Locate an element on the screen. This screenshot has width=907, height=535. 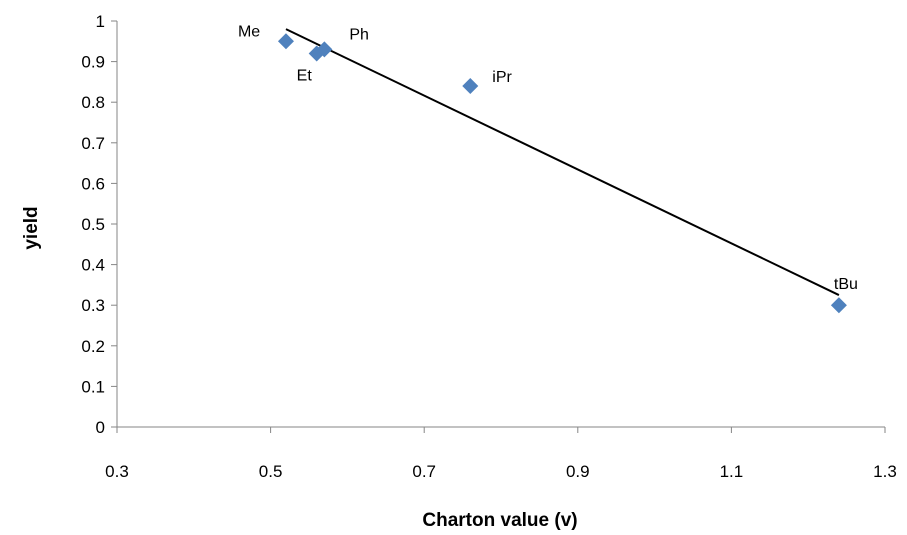
point-label-ipr: iPr is located at coordinates (502, 77).